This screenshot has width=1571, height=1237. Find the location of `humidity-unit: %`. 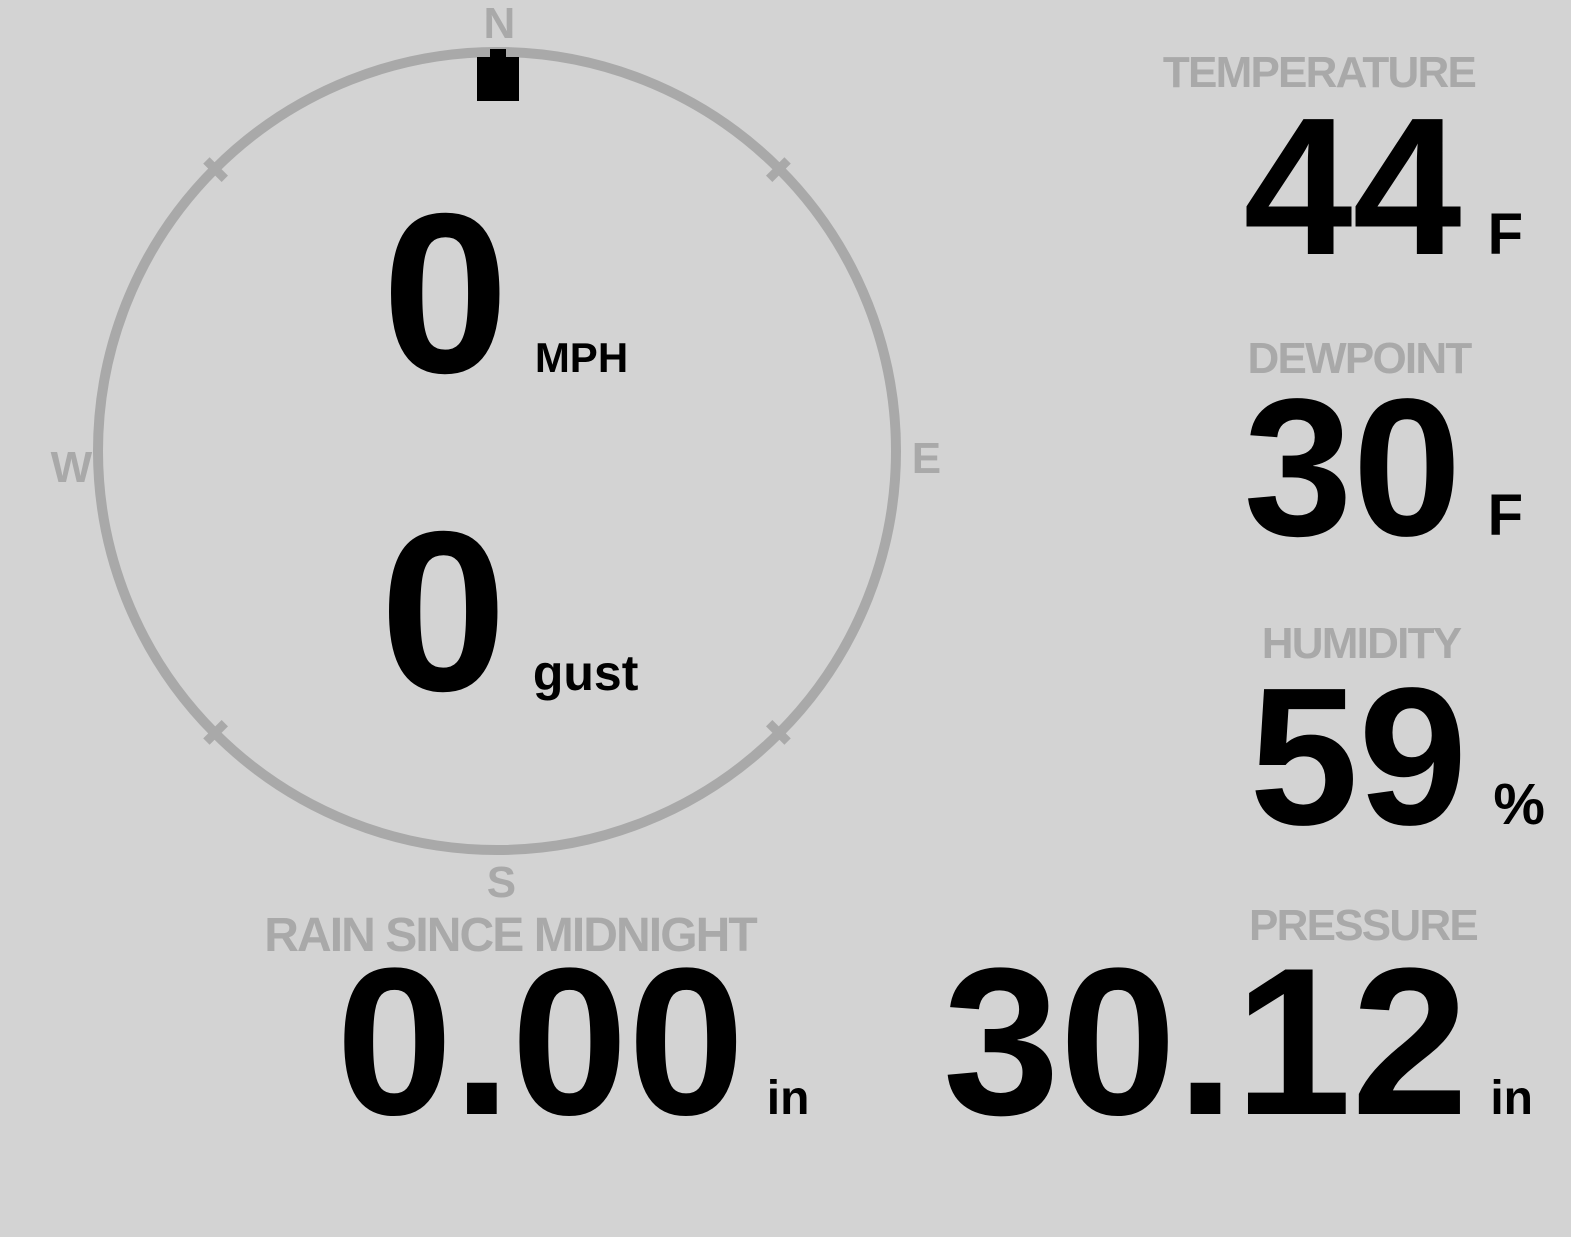

humidity-unit: % is located at coordinates (1519, 804).